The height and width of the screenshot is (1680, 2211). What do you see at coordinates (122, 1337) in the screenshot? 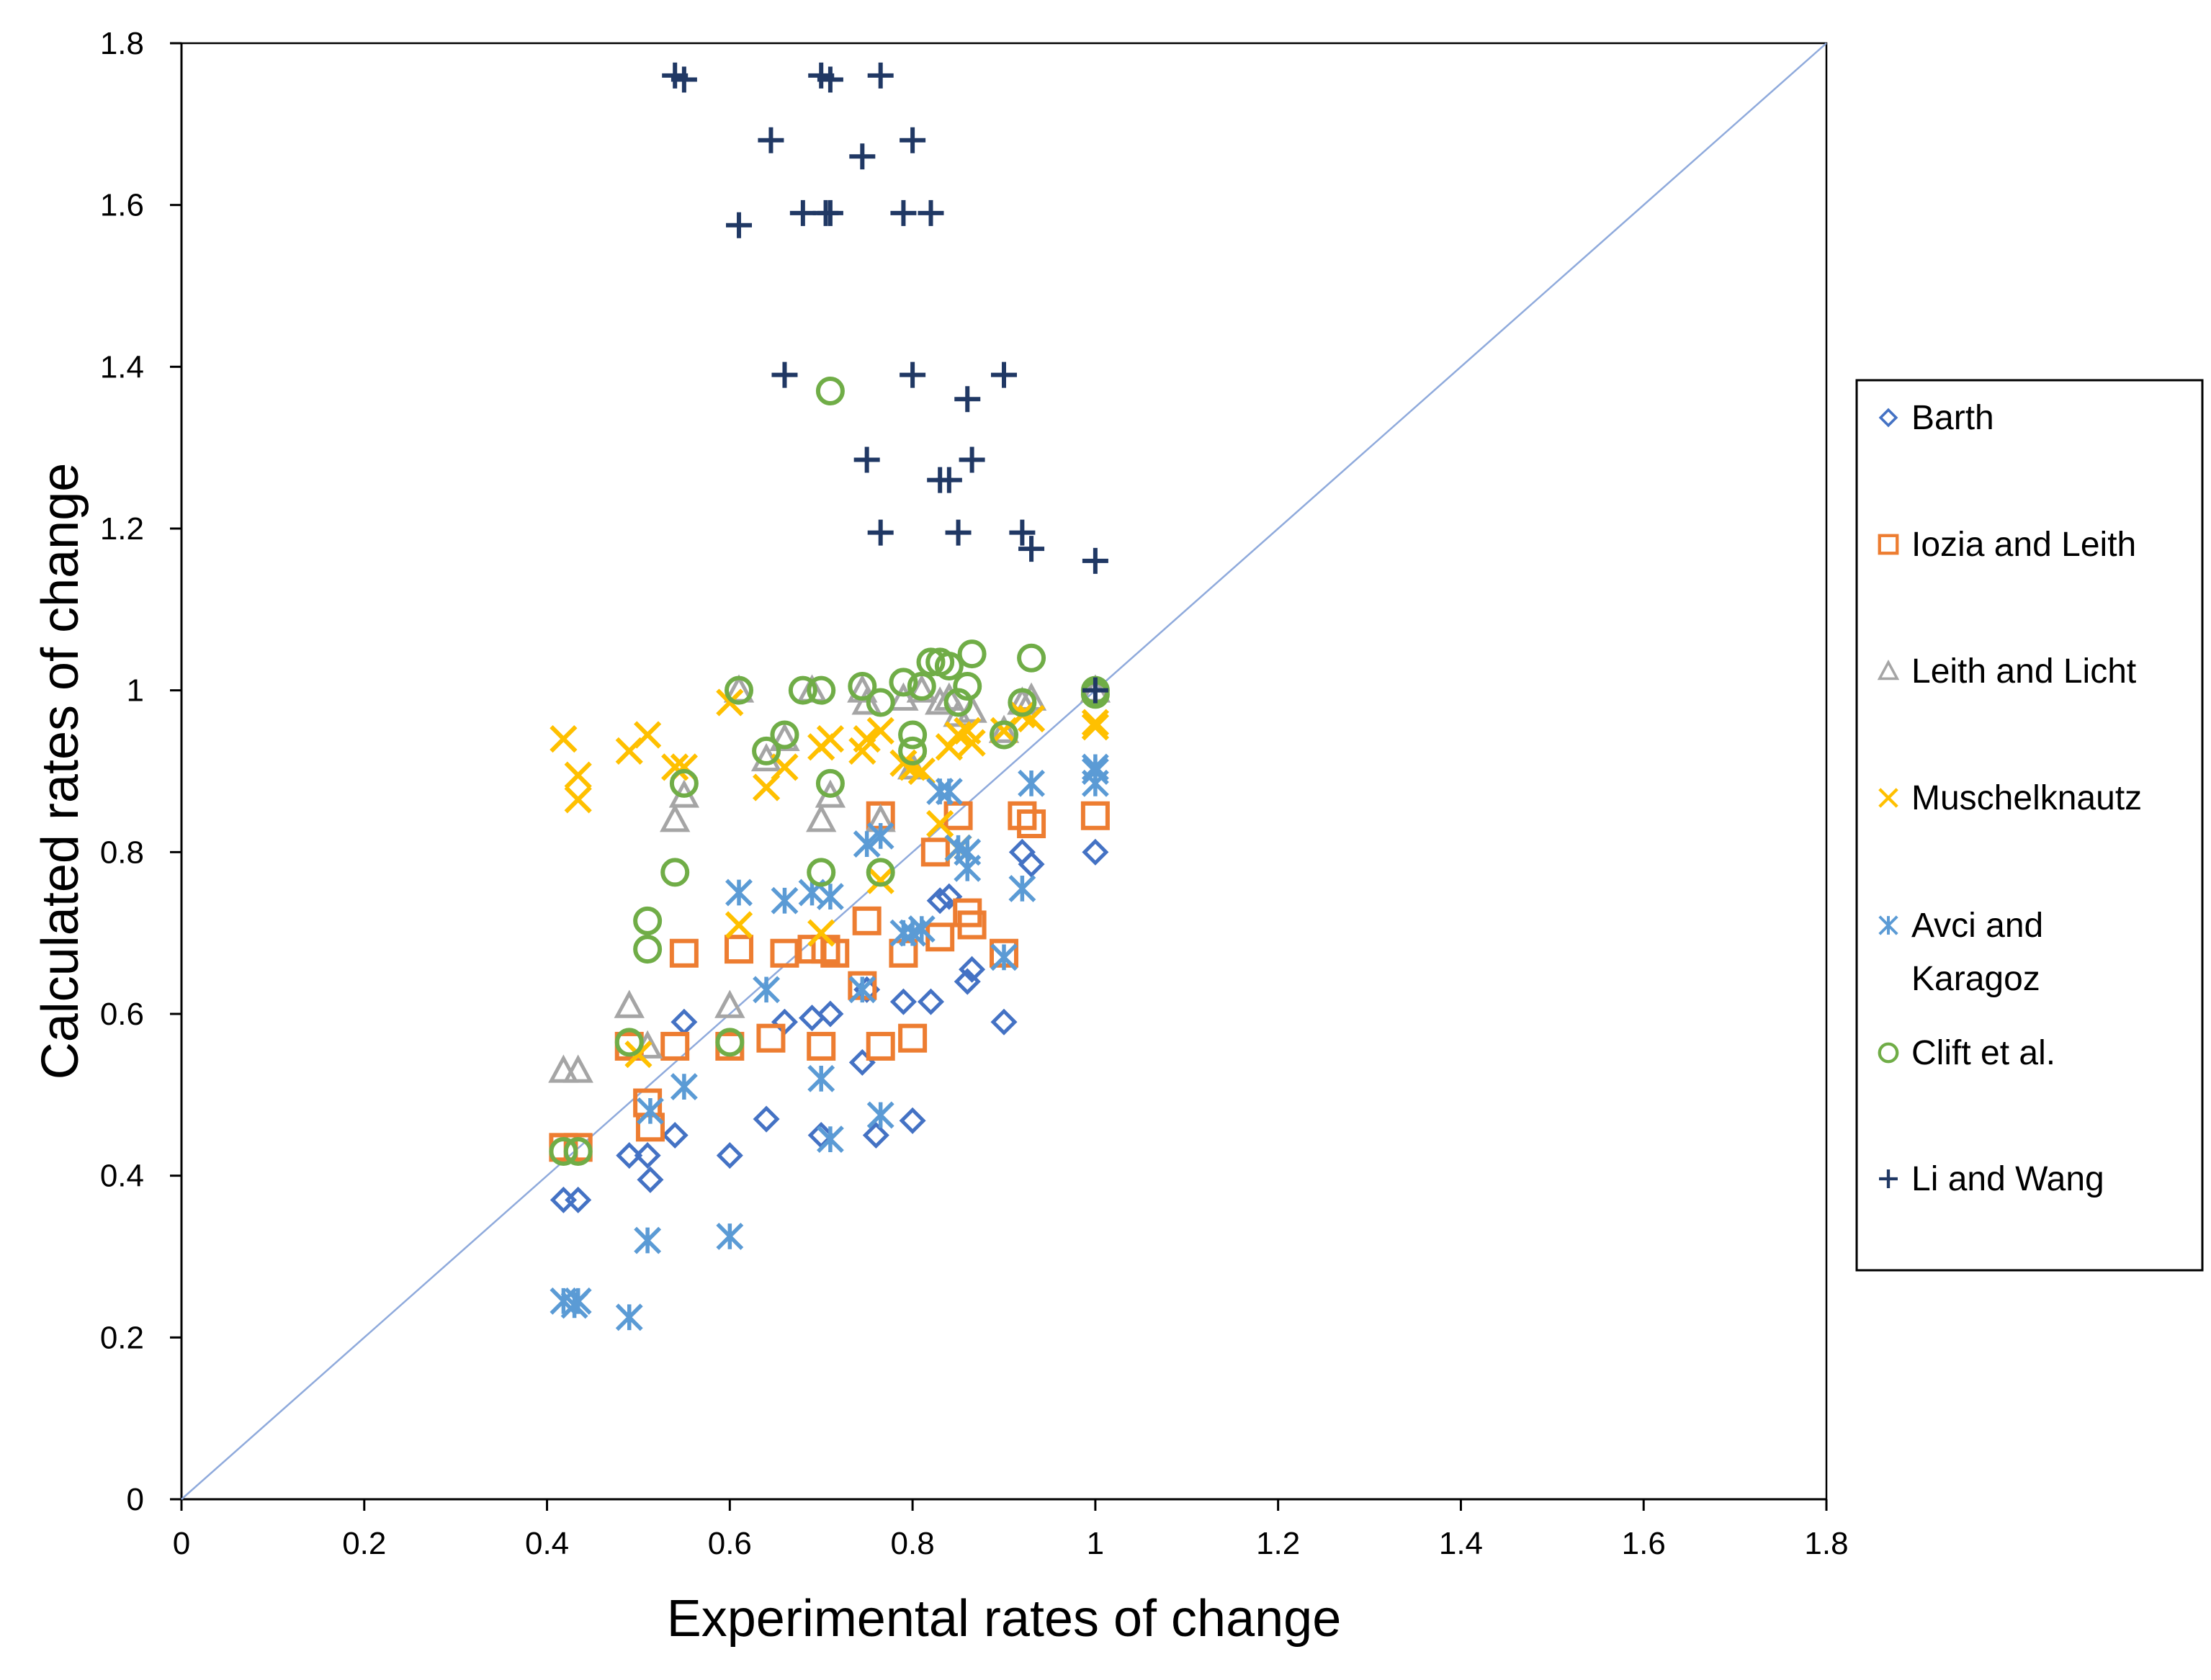
I see `y-tick-label: 0.2` at bounding box center [122, 1337].